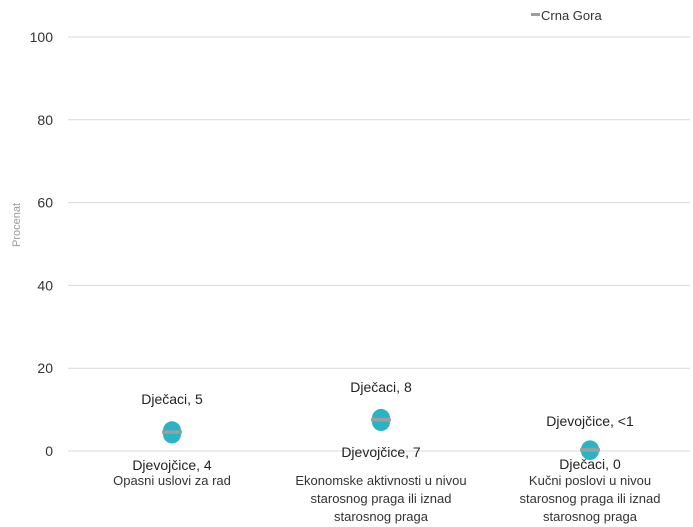 The height and width of the screenshot is (527, 693). Describe the element at coordinates (381, 387) in the screenshot. I see `data-label-djecaci: Dječaci, 8` at that location.